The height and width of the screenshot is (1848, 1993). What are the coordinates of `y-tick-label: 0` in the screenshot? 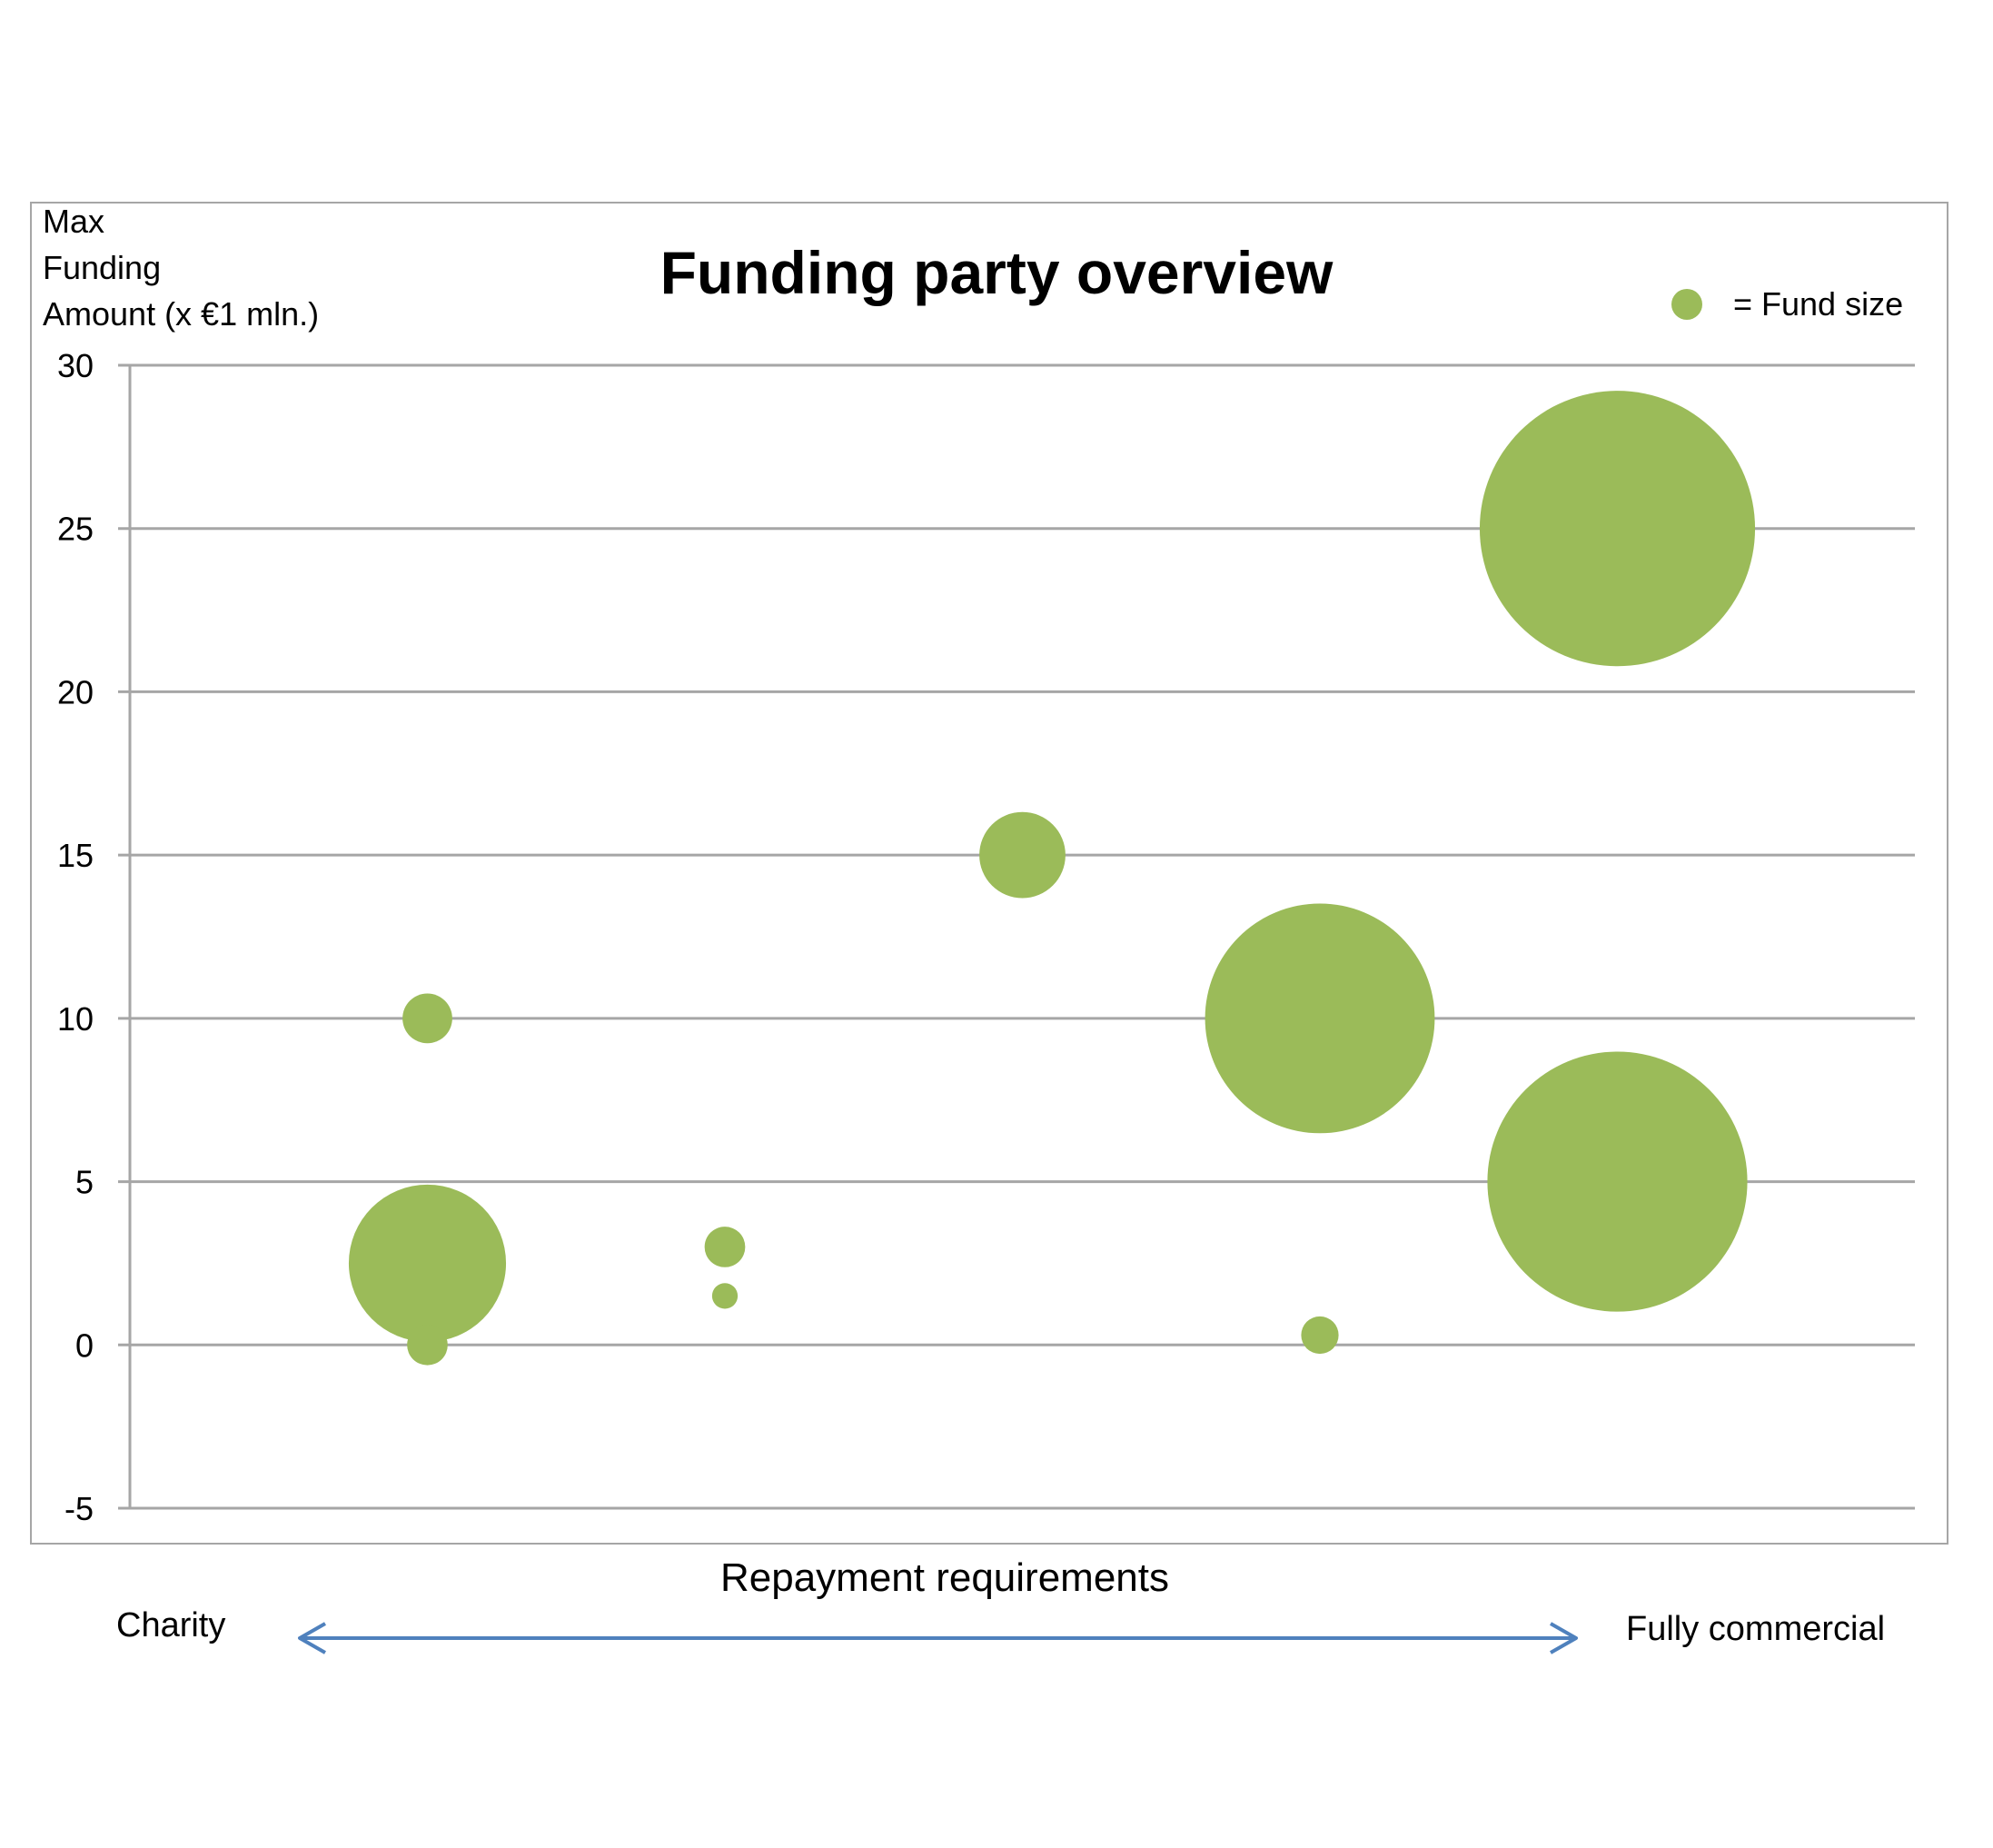 It's located at (84, 1345).